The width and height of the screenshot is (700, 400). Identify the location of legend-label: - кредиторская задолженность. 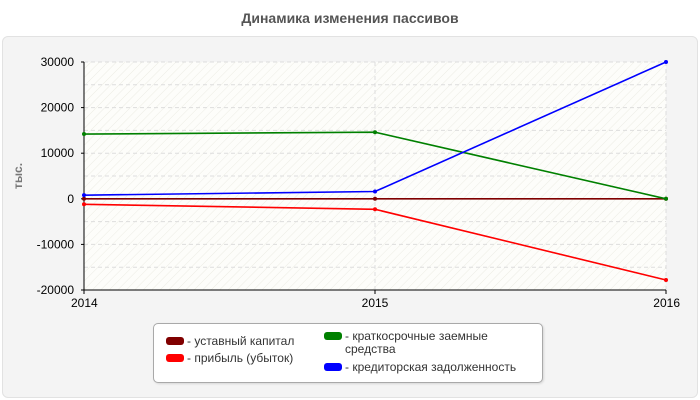
(431, 367).